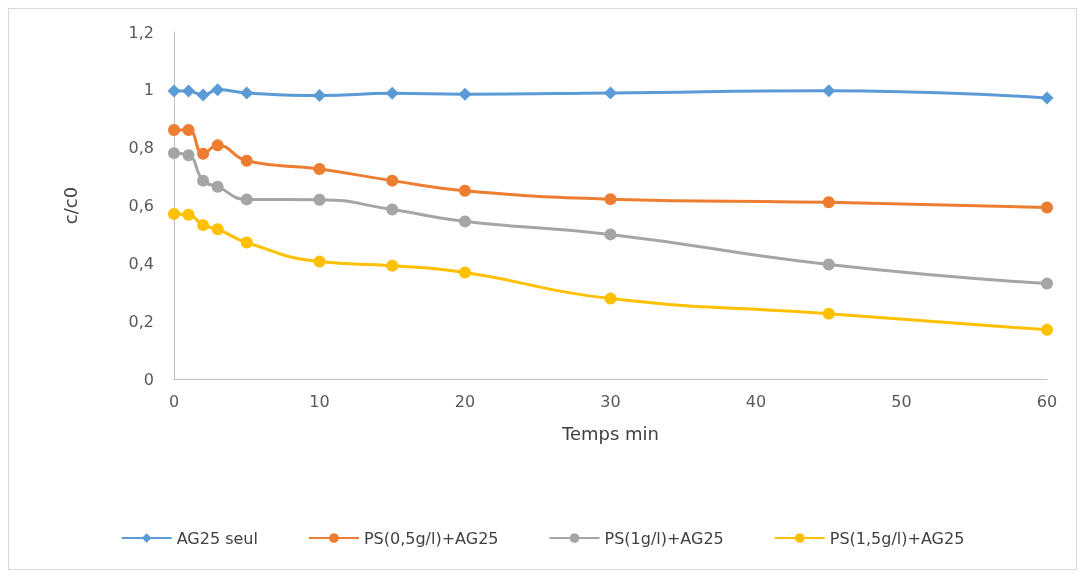  What do you see at coordinates (141, 32) in the screenshot?
I see `y-tick-label: 1,2` at bounding box center [141, 32].